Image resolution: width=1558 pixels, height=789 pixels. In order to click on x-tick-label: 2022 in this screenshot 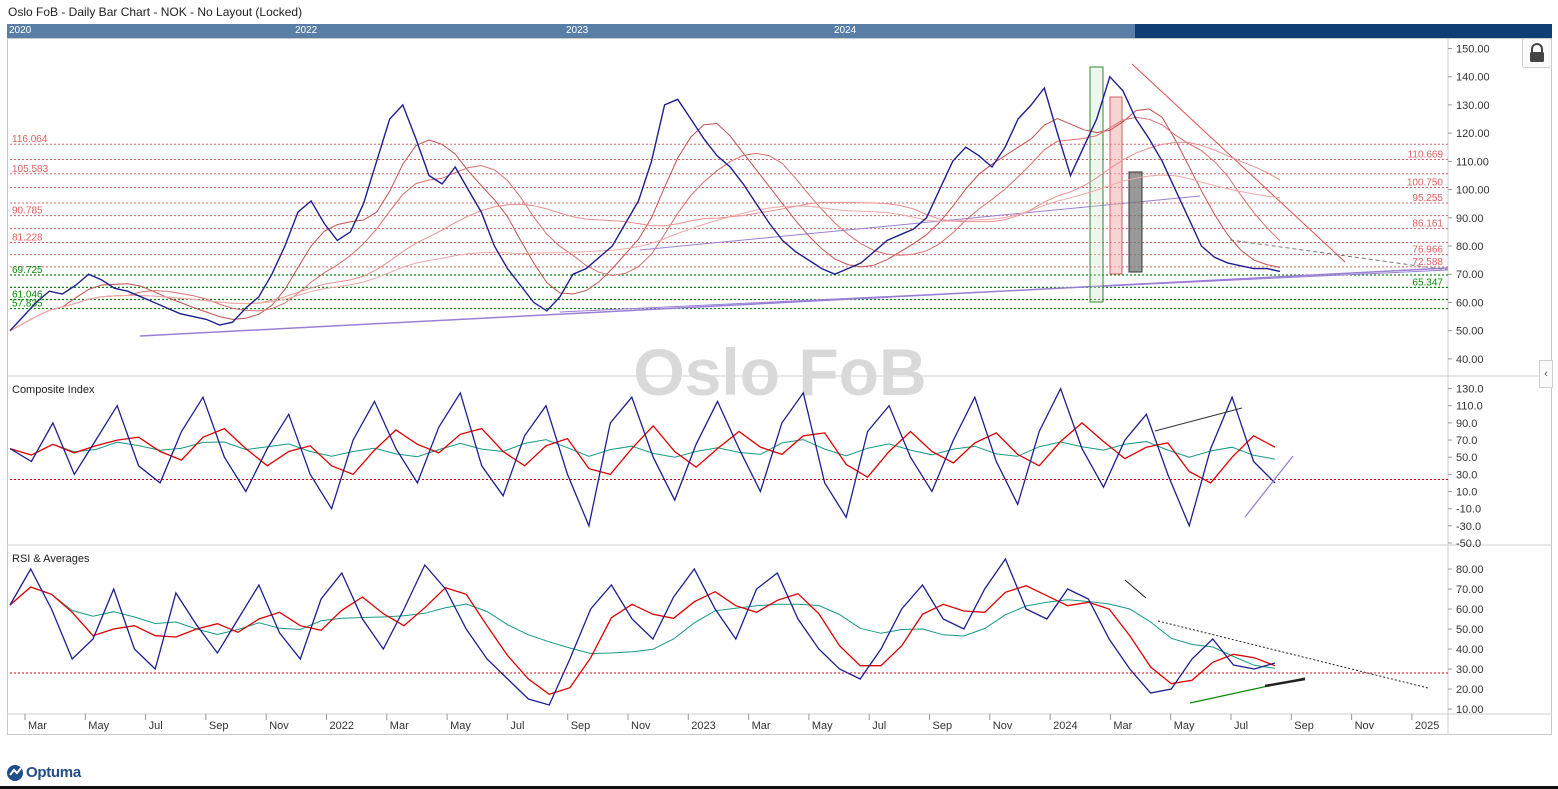, I will do `click(342, 726)`.